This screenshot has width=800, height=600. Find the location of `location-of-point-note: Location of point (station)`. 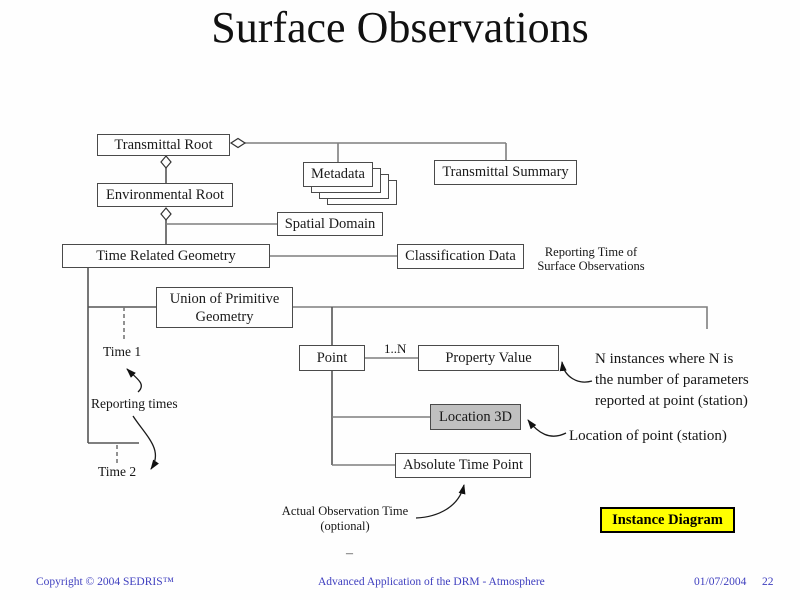

location-of-point-note: Location of point (station) is located at coordinates (648, 436).